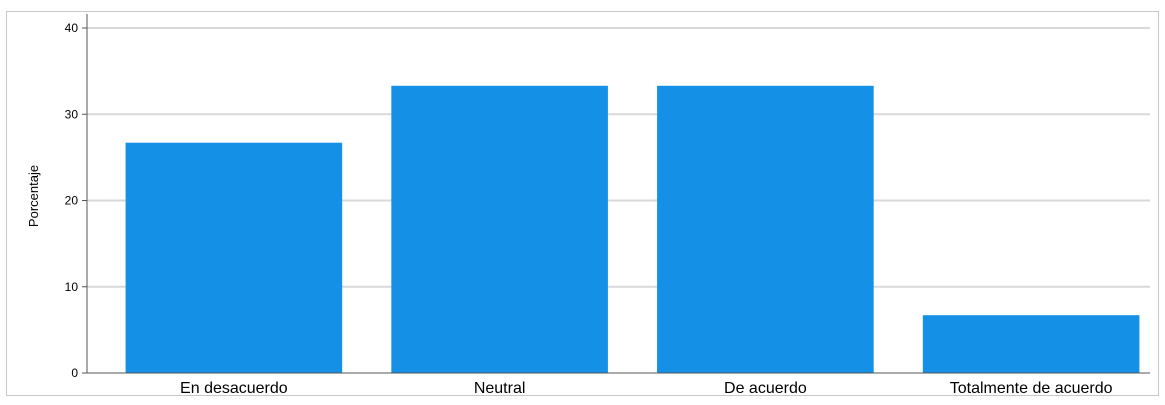  I want to click on y-tick-label: 10, so click(72, 287).